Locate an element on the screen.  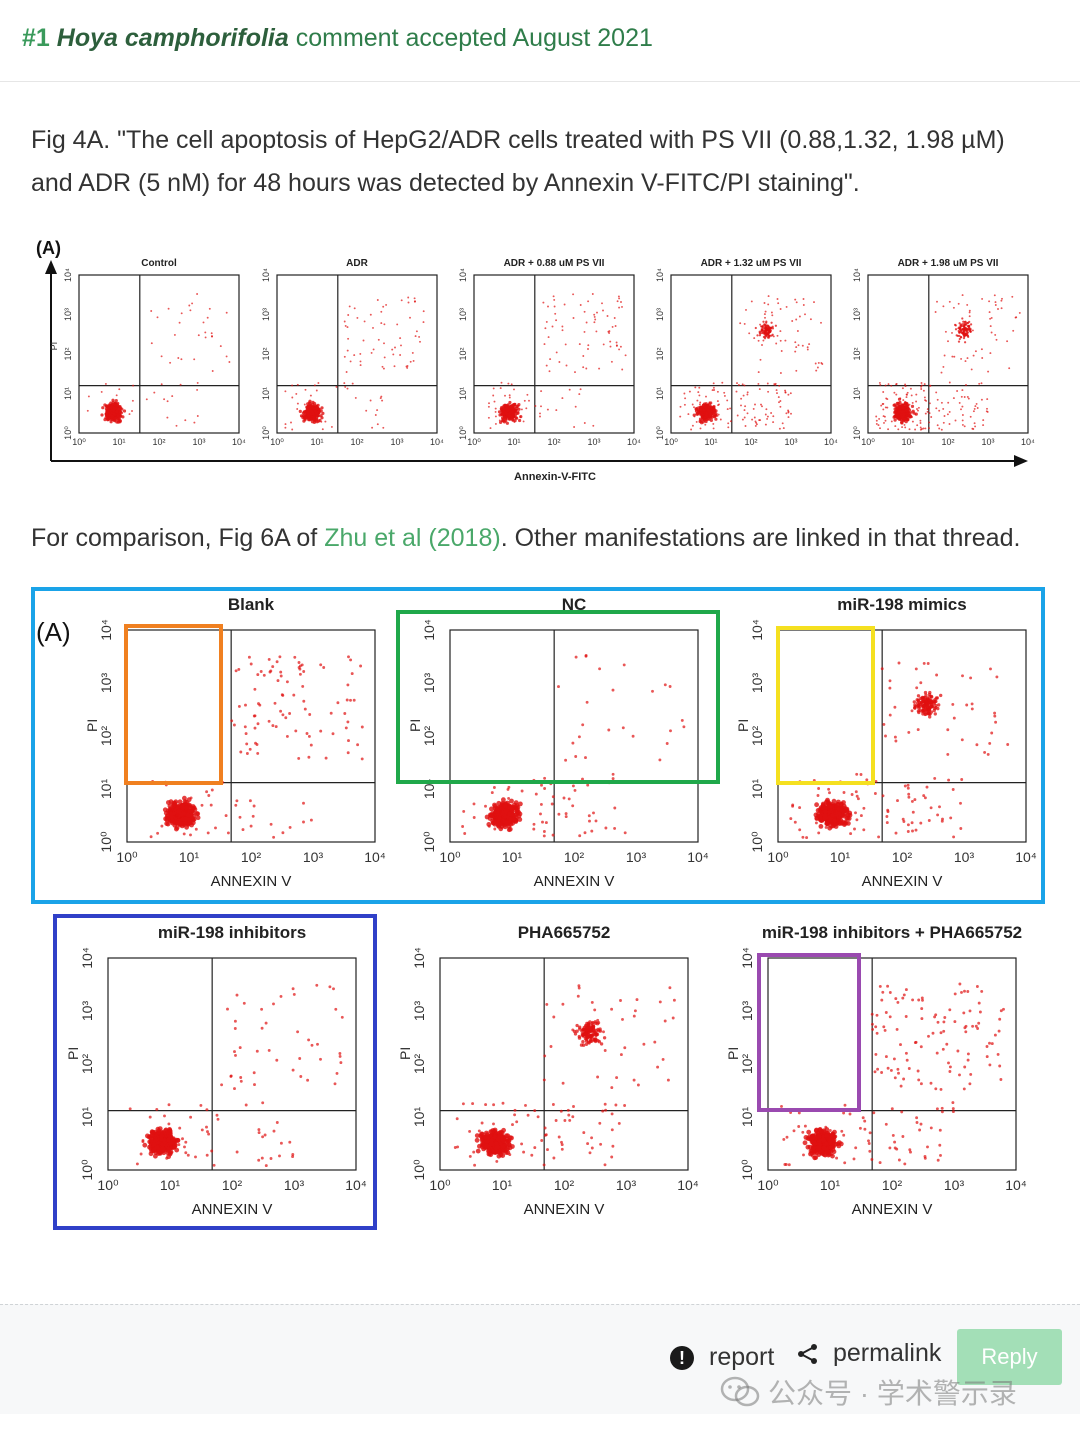
zhu-2018-link: Zhu et al (2018) is located at coordinates (412, 538).